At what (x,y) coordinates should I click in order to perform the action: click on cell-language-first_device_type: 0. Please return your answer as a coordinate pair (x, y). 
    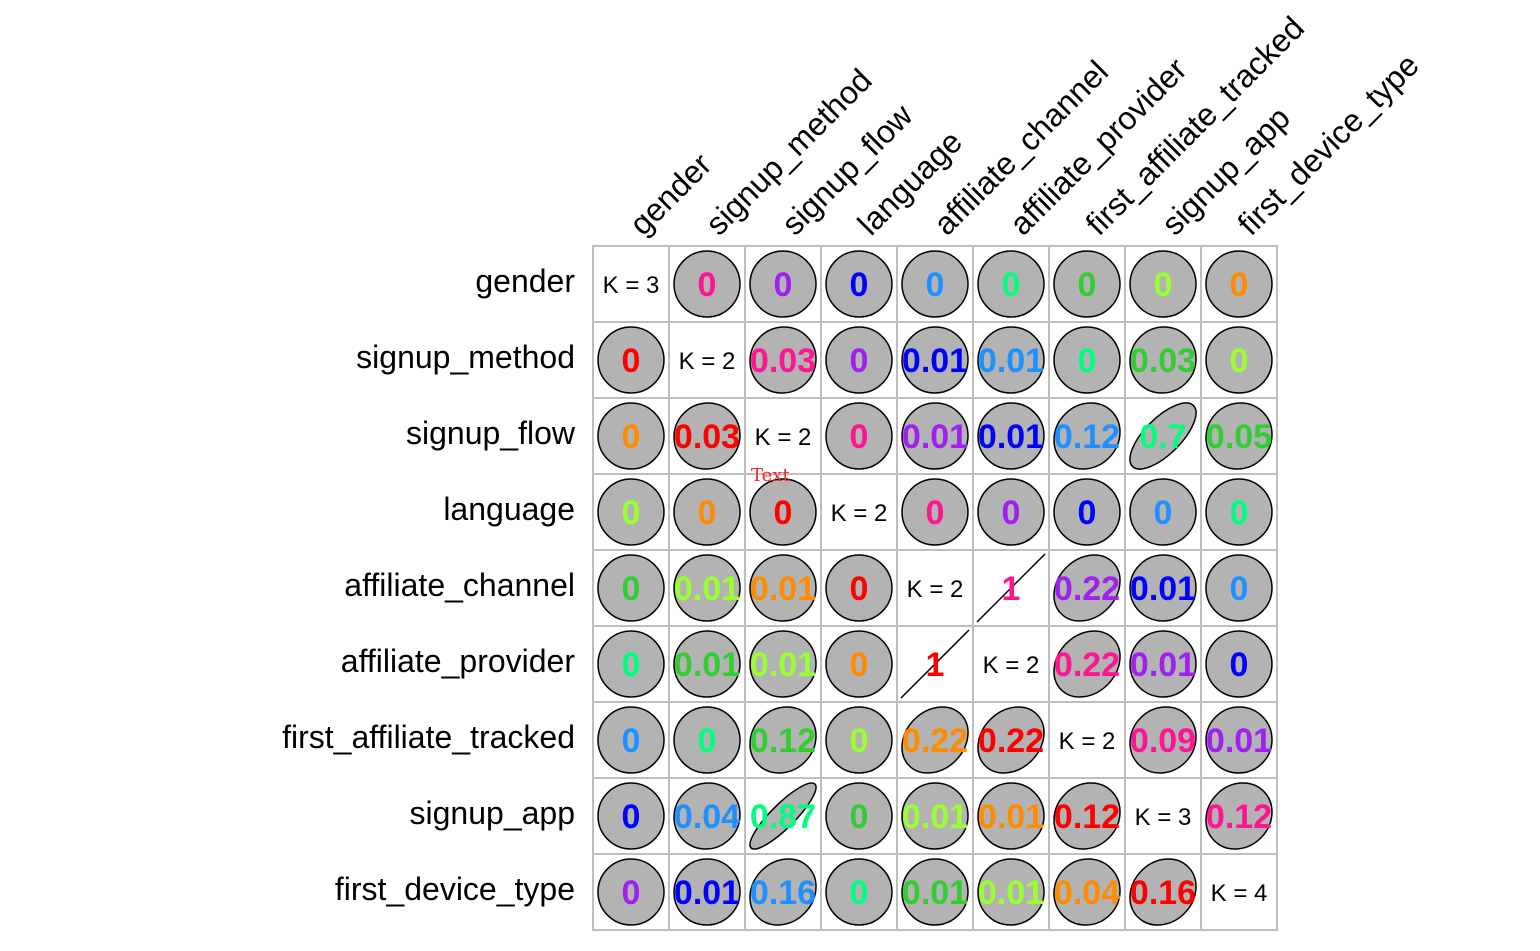
    Looking at the image, I should click on (1239, 512).